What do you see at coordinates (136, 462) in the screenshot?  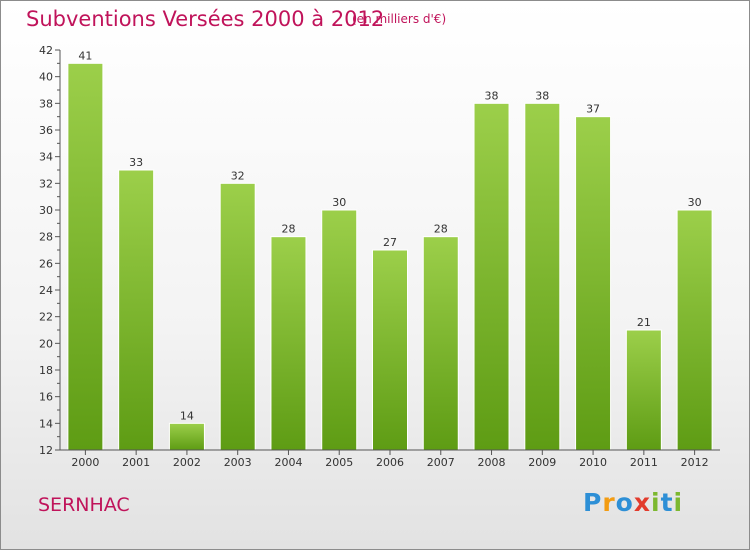 I see `x-tick-label: 2001` at bounding box center [136, 462].